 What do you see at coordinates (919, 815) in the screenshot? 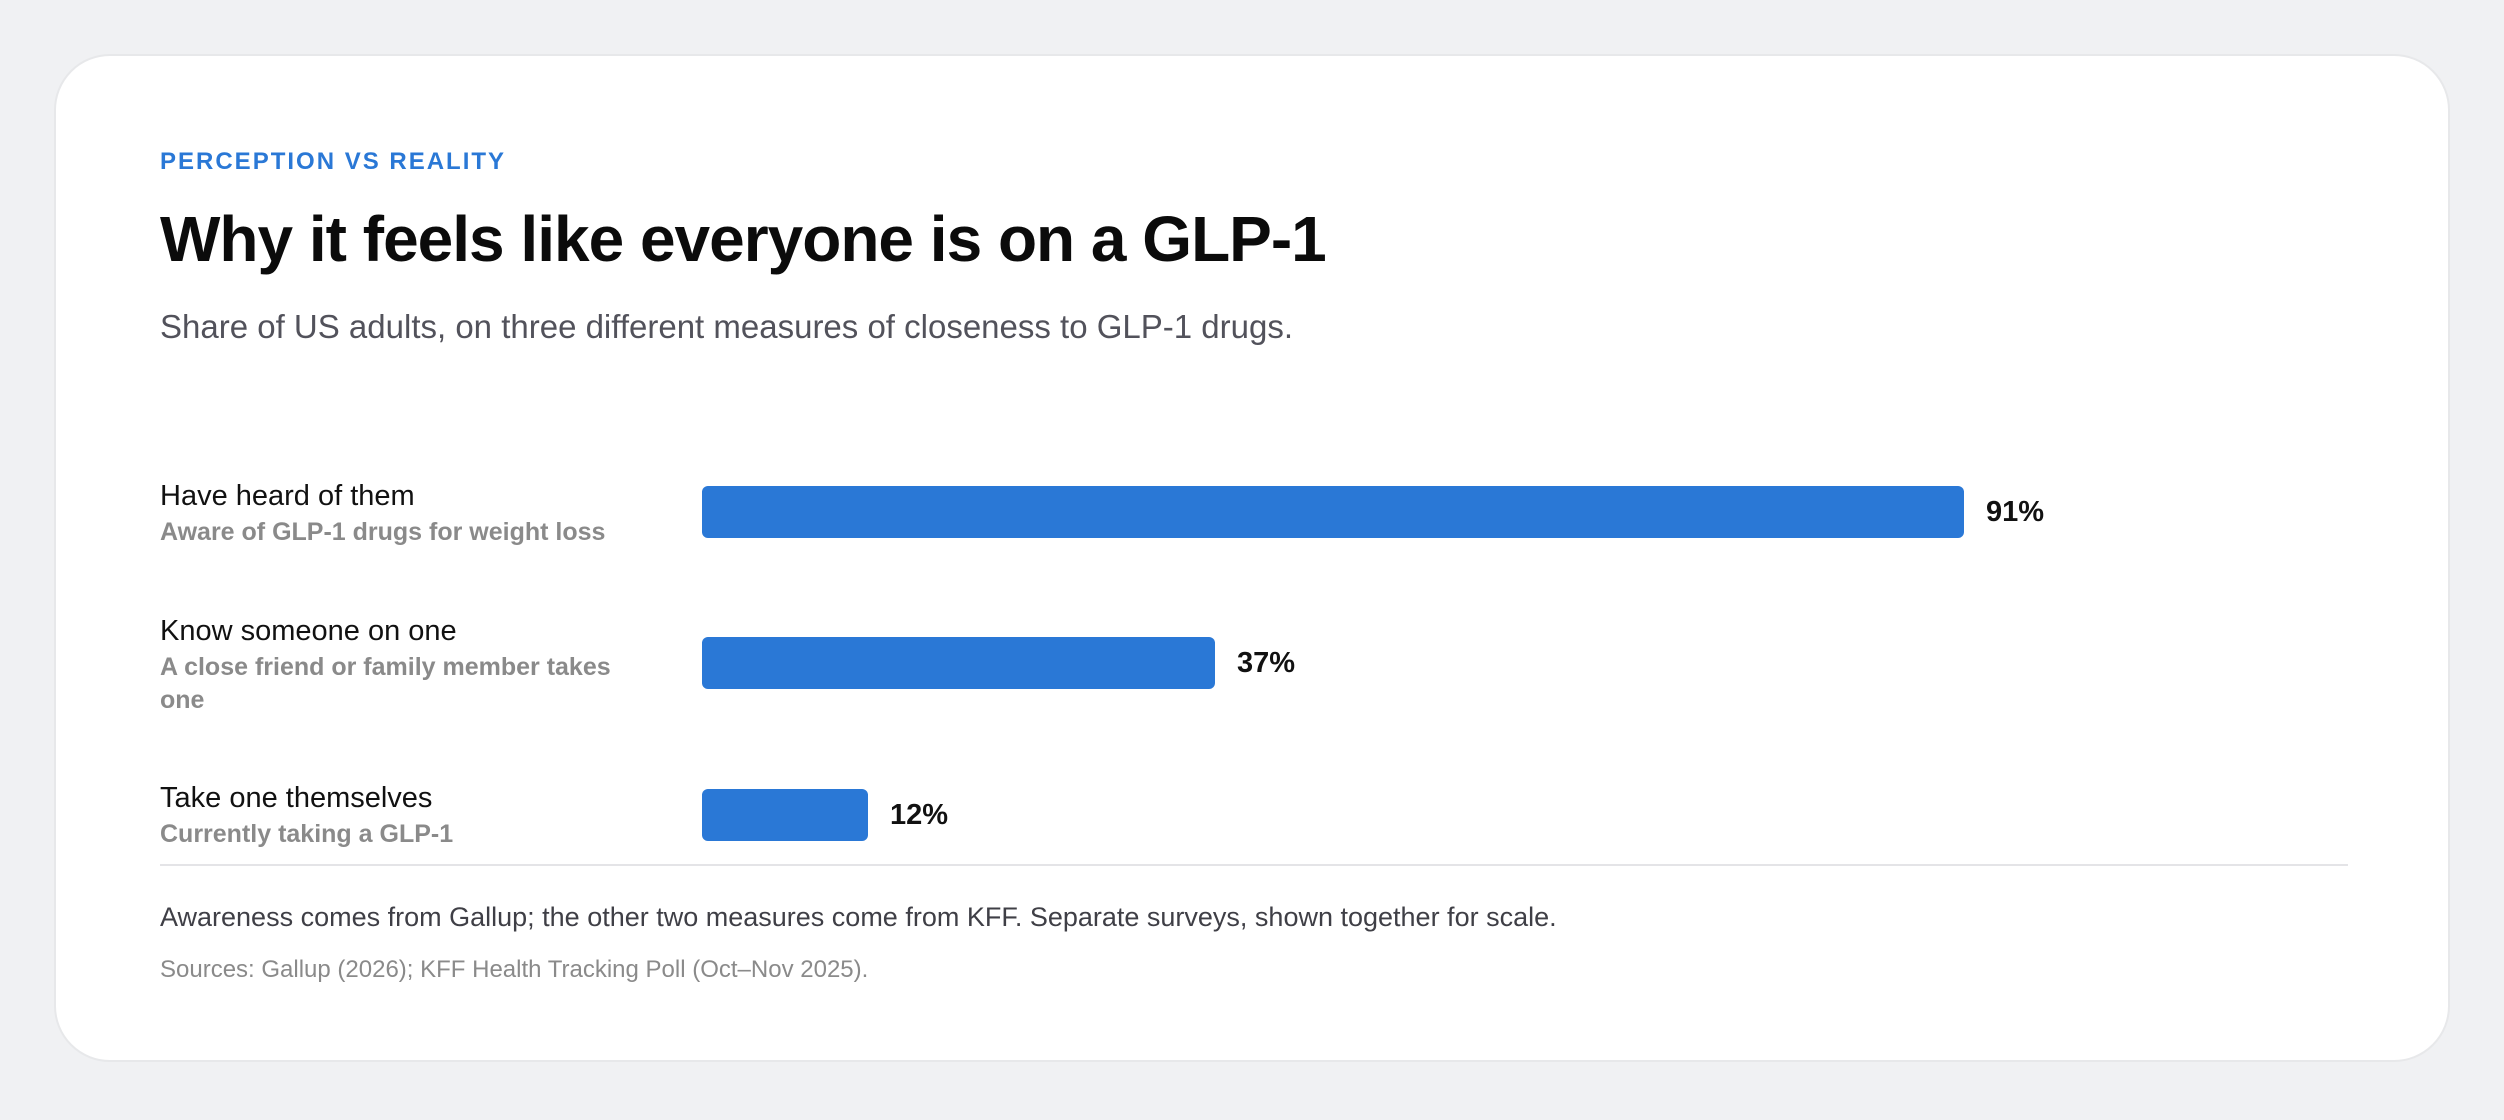
I see `bar-value-label: 12%` at bounding box center [919, 815].